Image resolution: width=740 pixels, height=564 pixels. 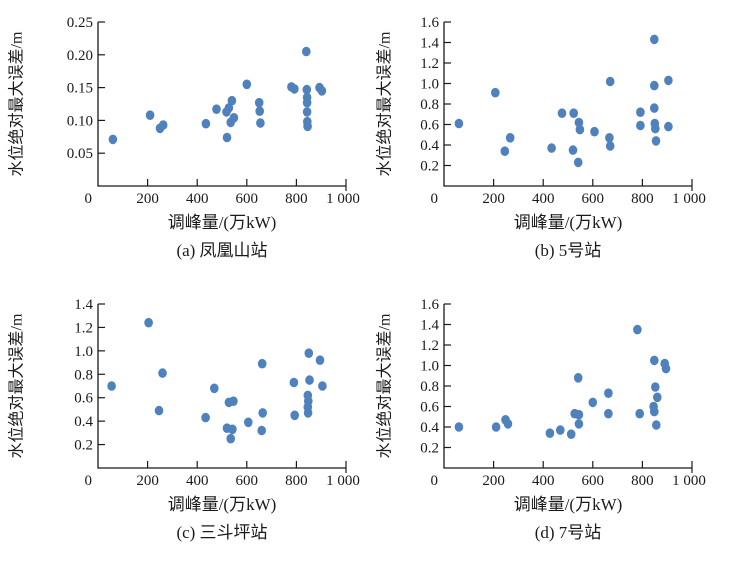 What do you see at coordinates (568, 532) in the screenshot?
I see `subplot-caption-d: (d) 7号站` at bounding box center [568, 532].